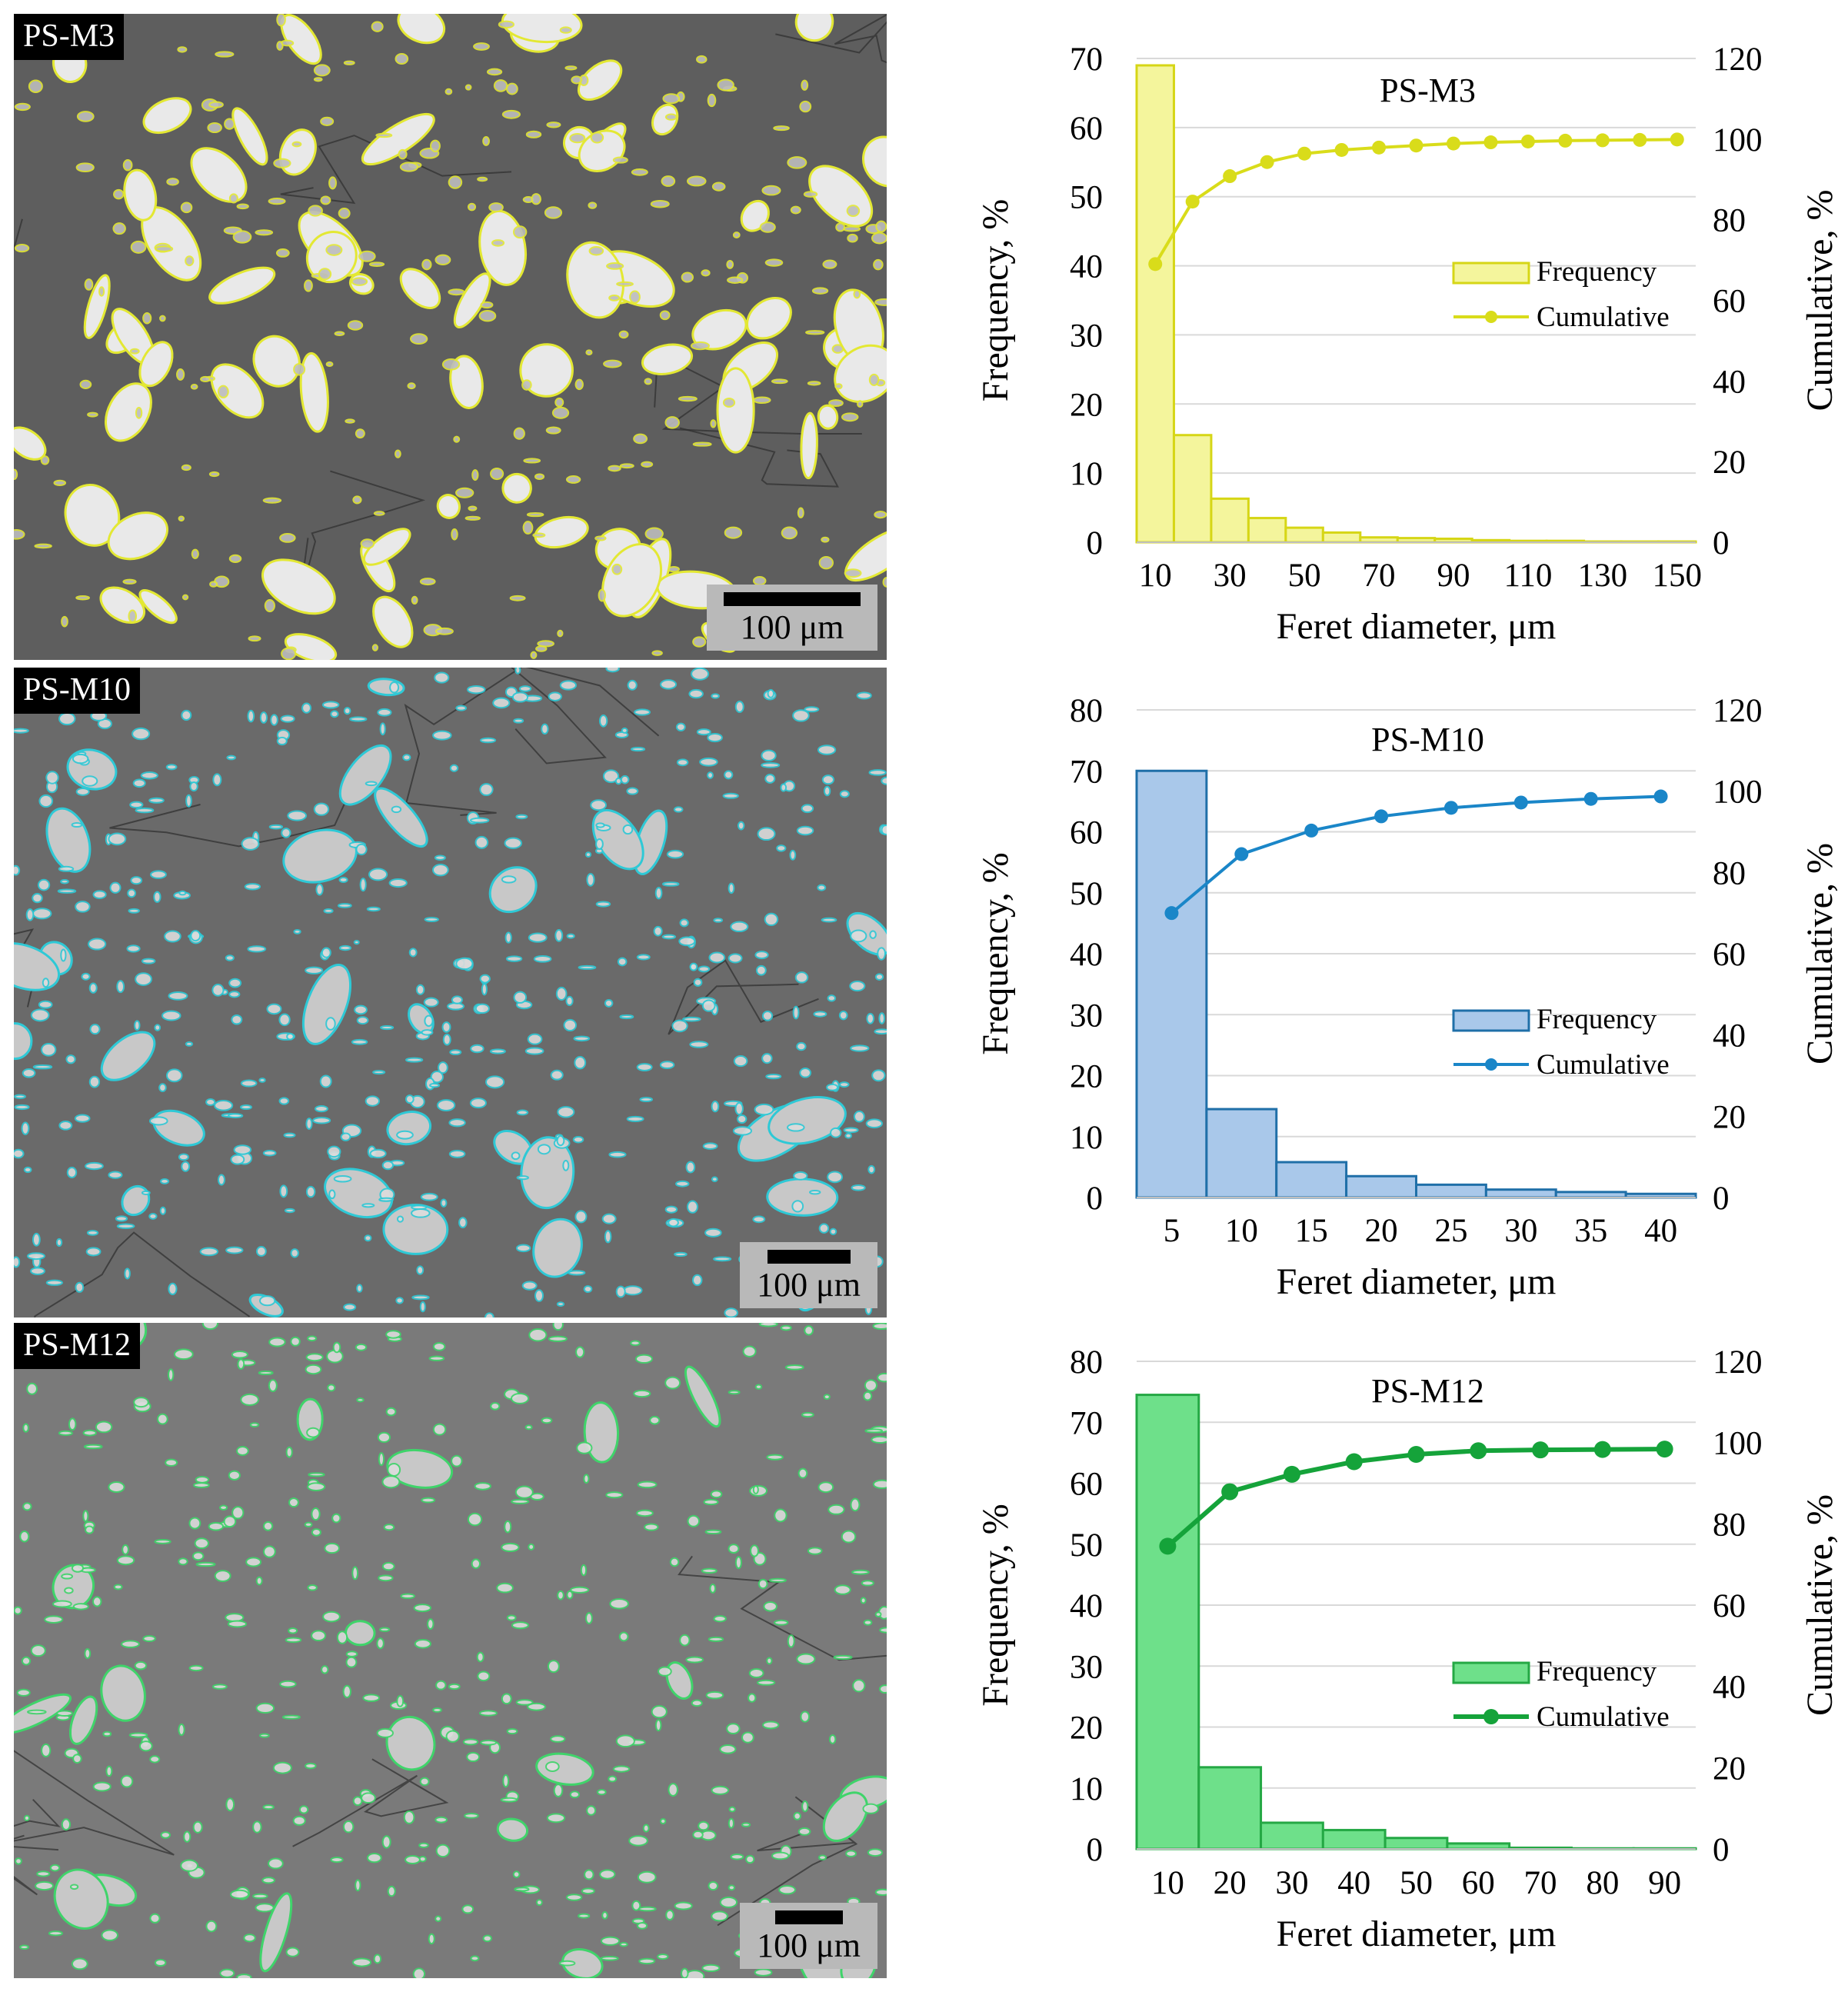 This screenshot has width=1848, height=1992. Describe the element at coordinates (1304, 576) in the screenshot. I see `x-tick-label: 50` at that location.